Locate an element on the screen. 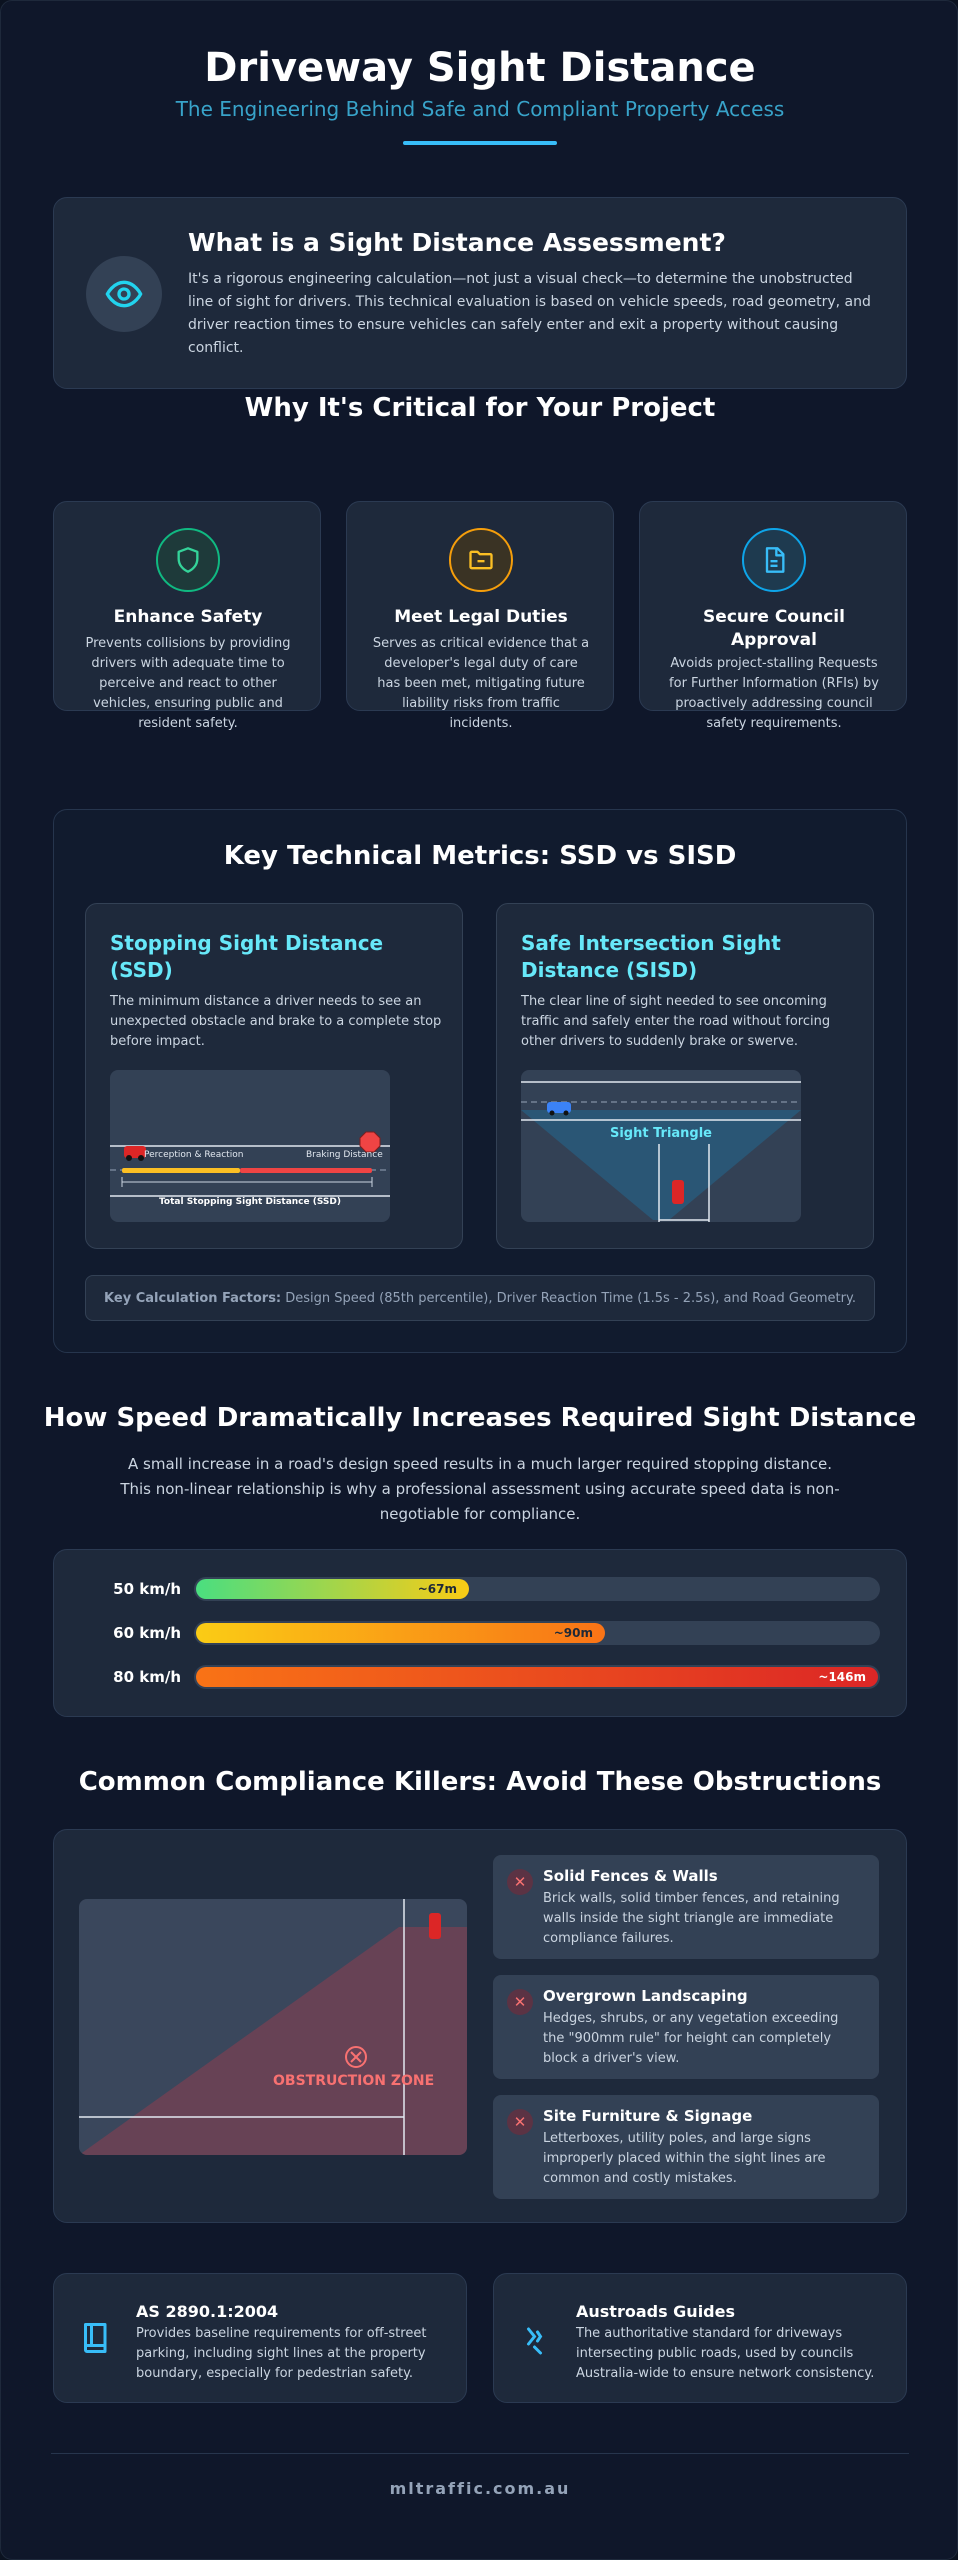  feature-title: Secure Council Approval is located at coordinates (774, 628).